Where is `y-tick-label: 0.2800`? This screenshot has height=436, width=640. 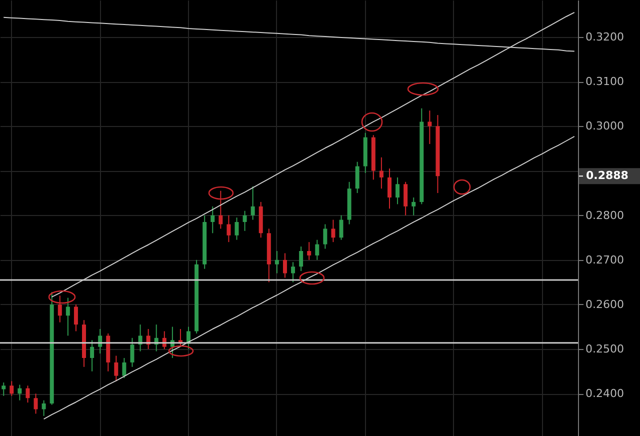
y-tick-label: 0.2800 is located at coordinates (605, 215).